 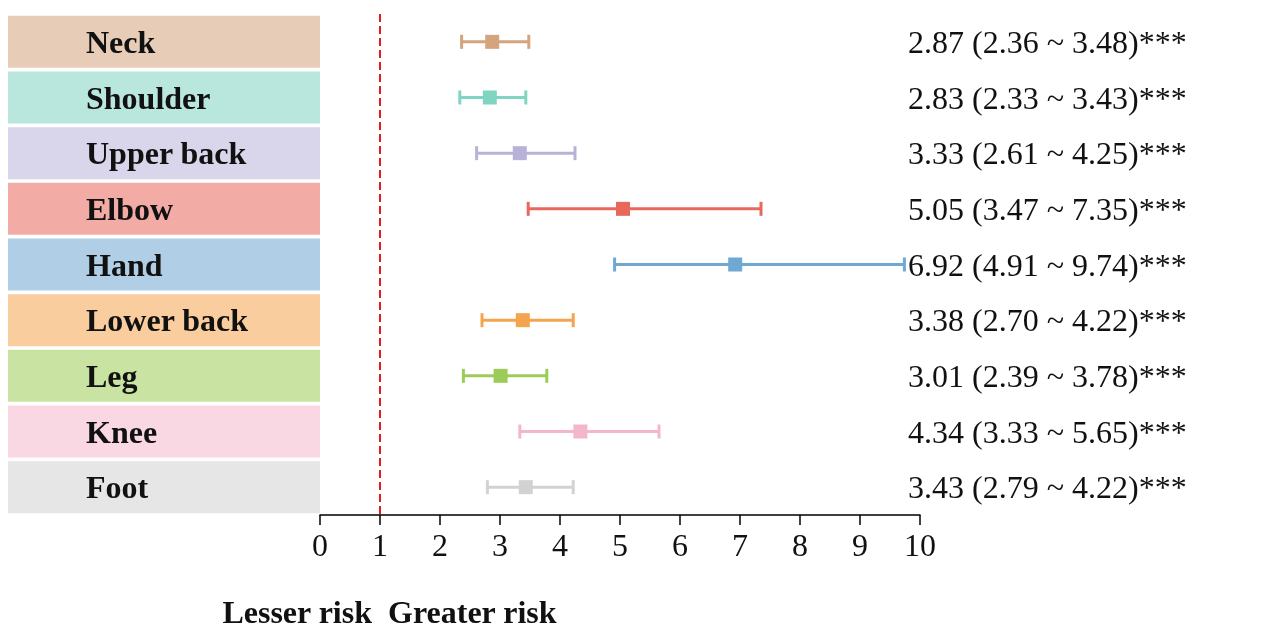 What do you see at coordinates (1047, 375) in the screenshot?
I see `data-label: 3.01 (2.39 ~ 3.78)***` at bounding box center [1047, 375].